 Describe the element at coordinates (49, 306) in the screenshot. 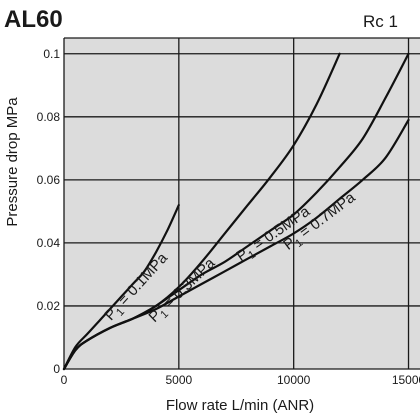

I see `y-tick-label: 0.02` at that location.